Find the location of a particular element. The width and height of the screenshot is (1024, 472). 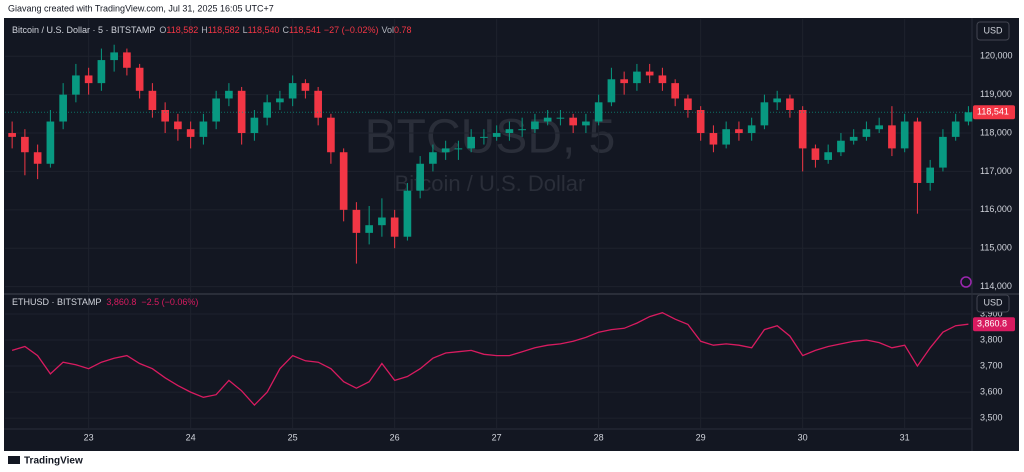

legend-field-label: O is located at coordinates (162, 30).